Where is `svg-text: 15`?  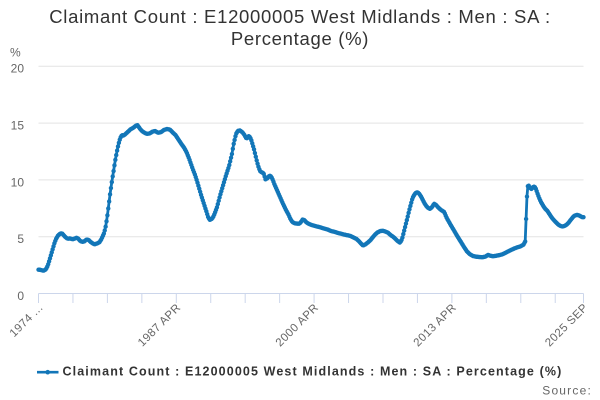 svg-text: 15 is located at coordinates (18, 126).